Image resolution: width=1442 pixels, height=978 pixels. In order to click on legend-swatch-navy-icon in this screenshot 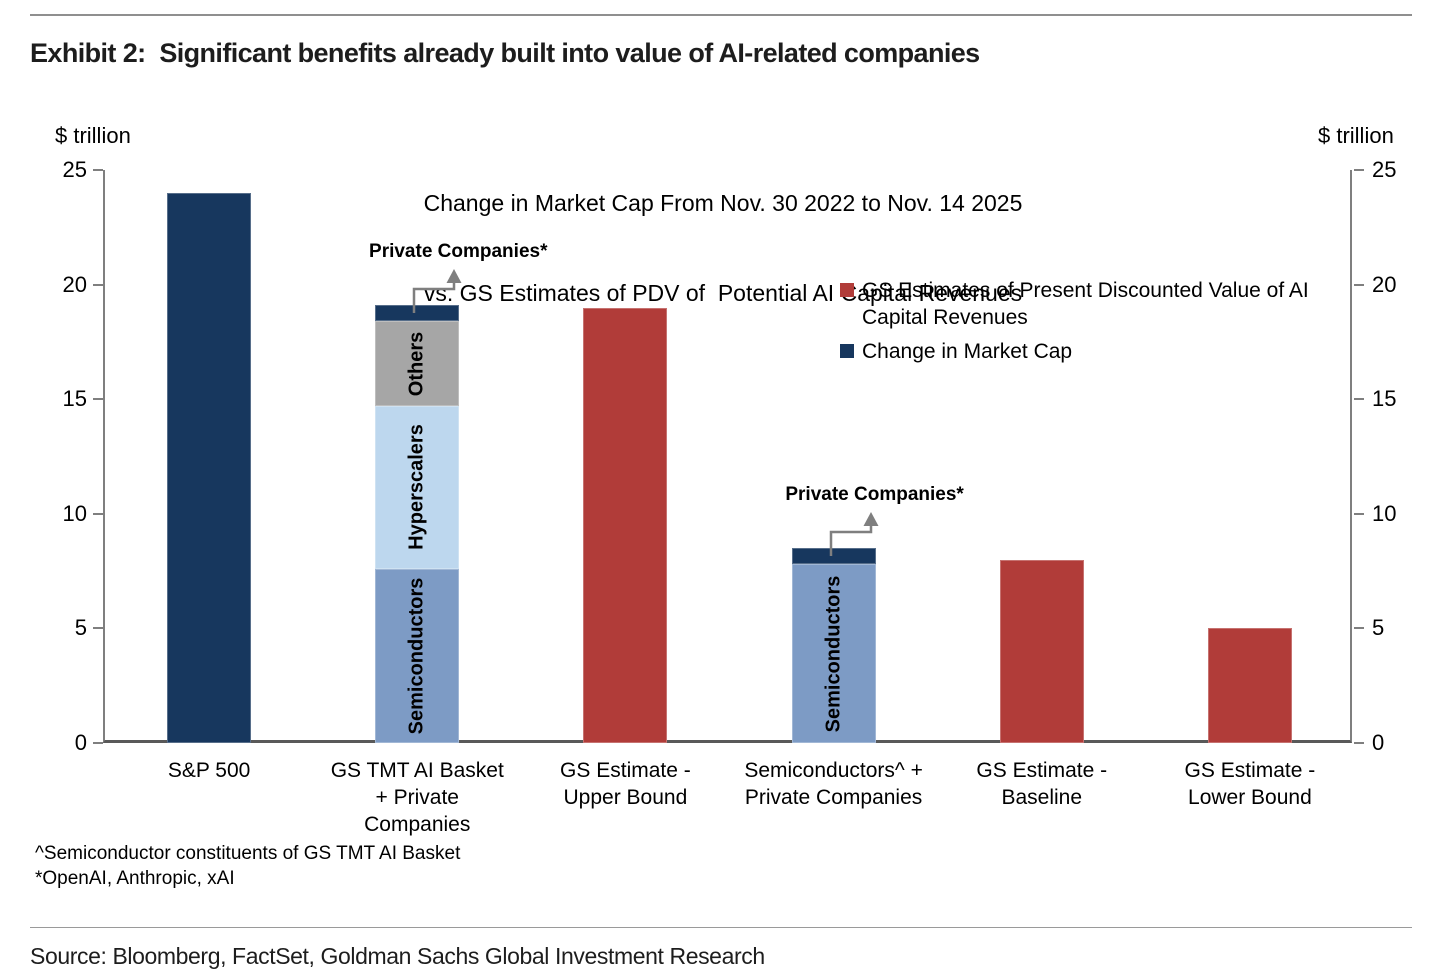, I will do `click(847, 351)`.